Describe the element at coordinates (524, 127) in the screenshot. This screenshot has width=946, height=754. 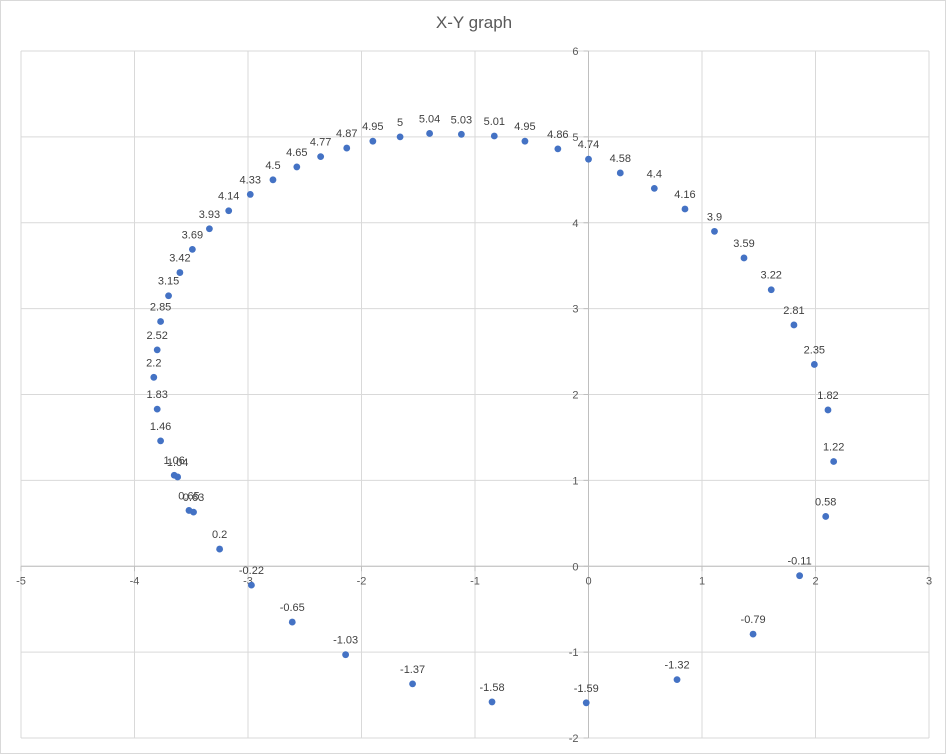
I see `data-label: 4.95` at that location.